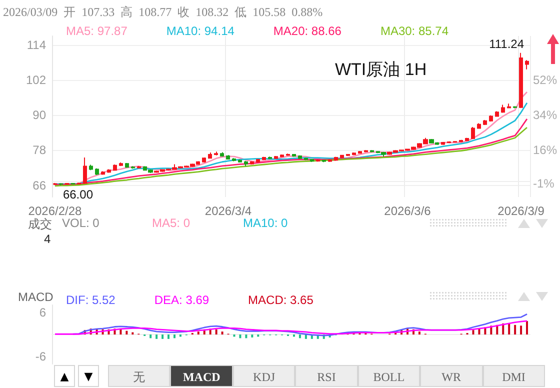 The height and width of the screenshot is (388, 560). What do you see at coordinates (171, 223) in the screenshot?
I see `text: MA5: 0` at bounding box center [171, 223].